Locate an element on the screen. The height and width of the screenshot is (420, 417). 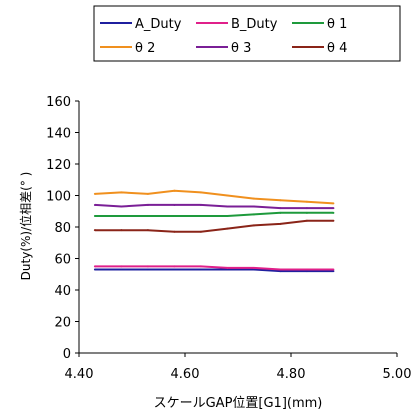
x-tick-label: 5.00 is located at coordinates (397, 374).